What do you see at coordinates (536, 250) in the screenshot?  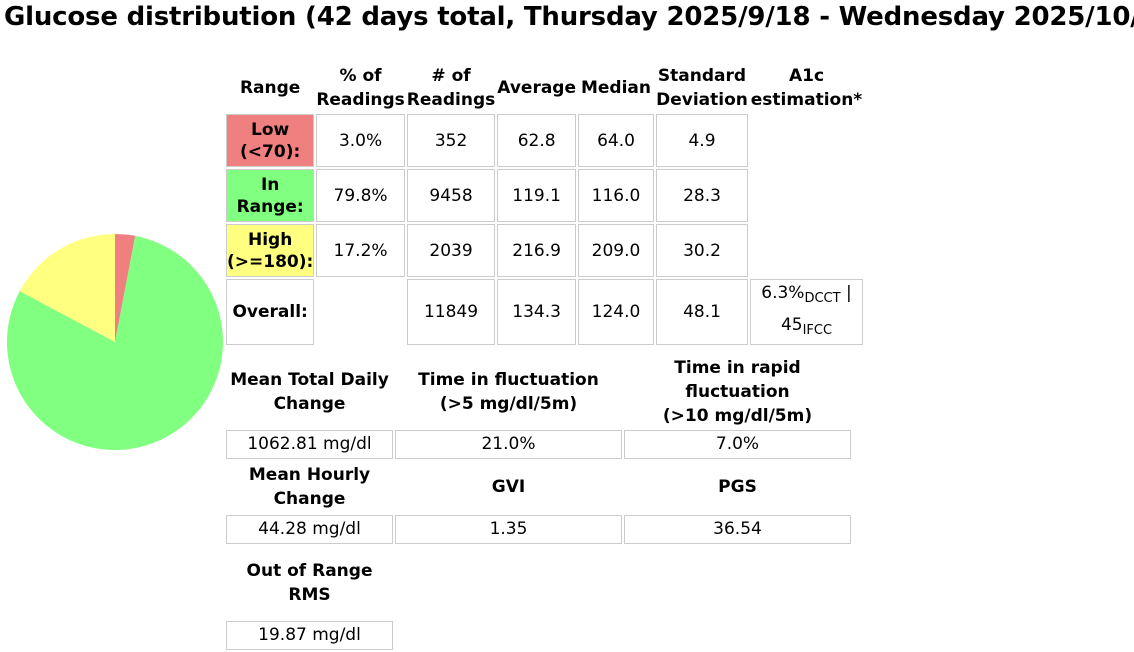 I see `average-cell: 216.9` at bounding box center [536, 250].